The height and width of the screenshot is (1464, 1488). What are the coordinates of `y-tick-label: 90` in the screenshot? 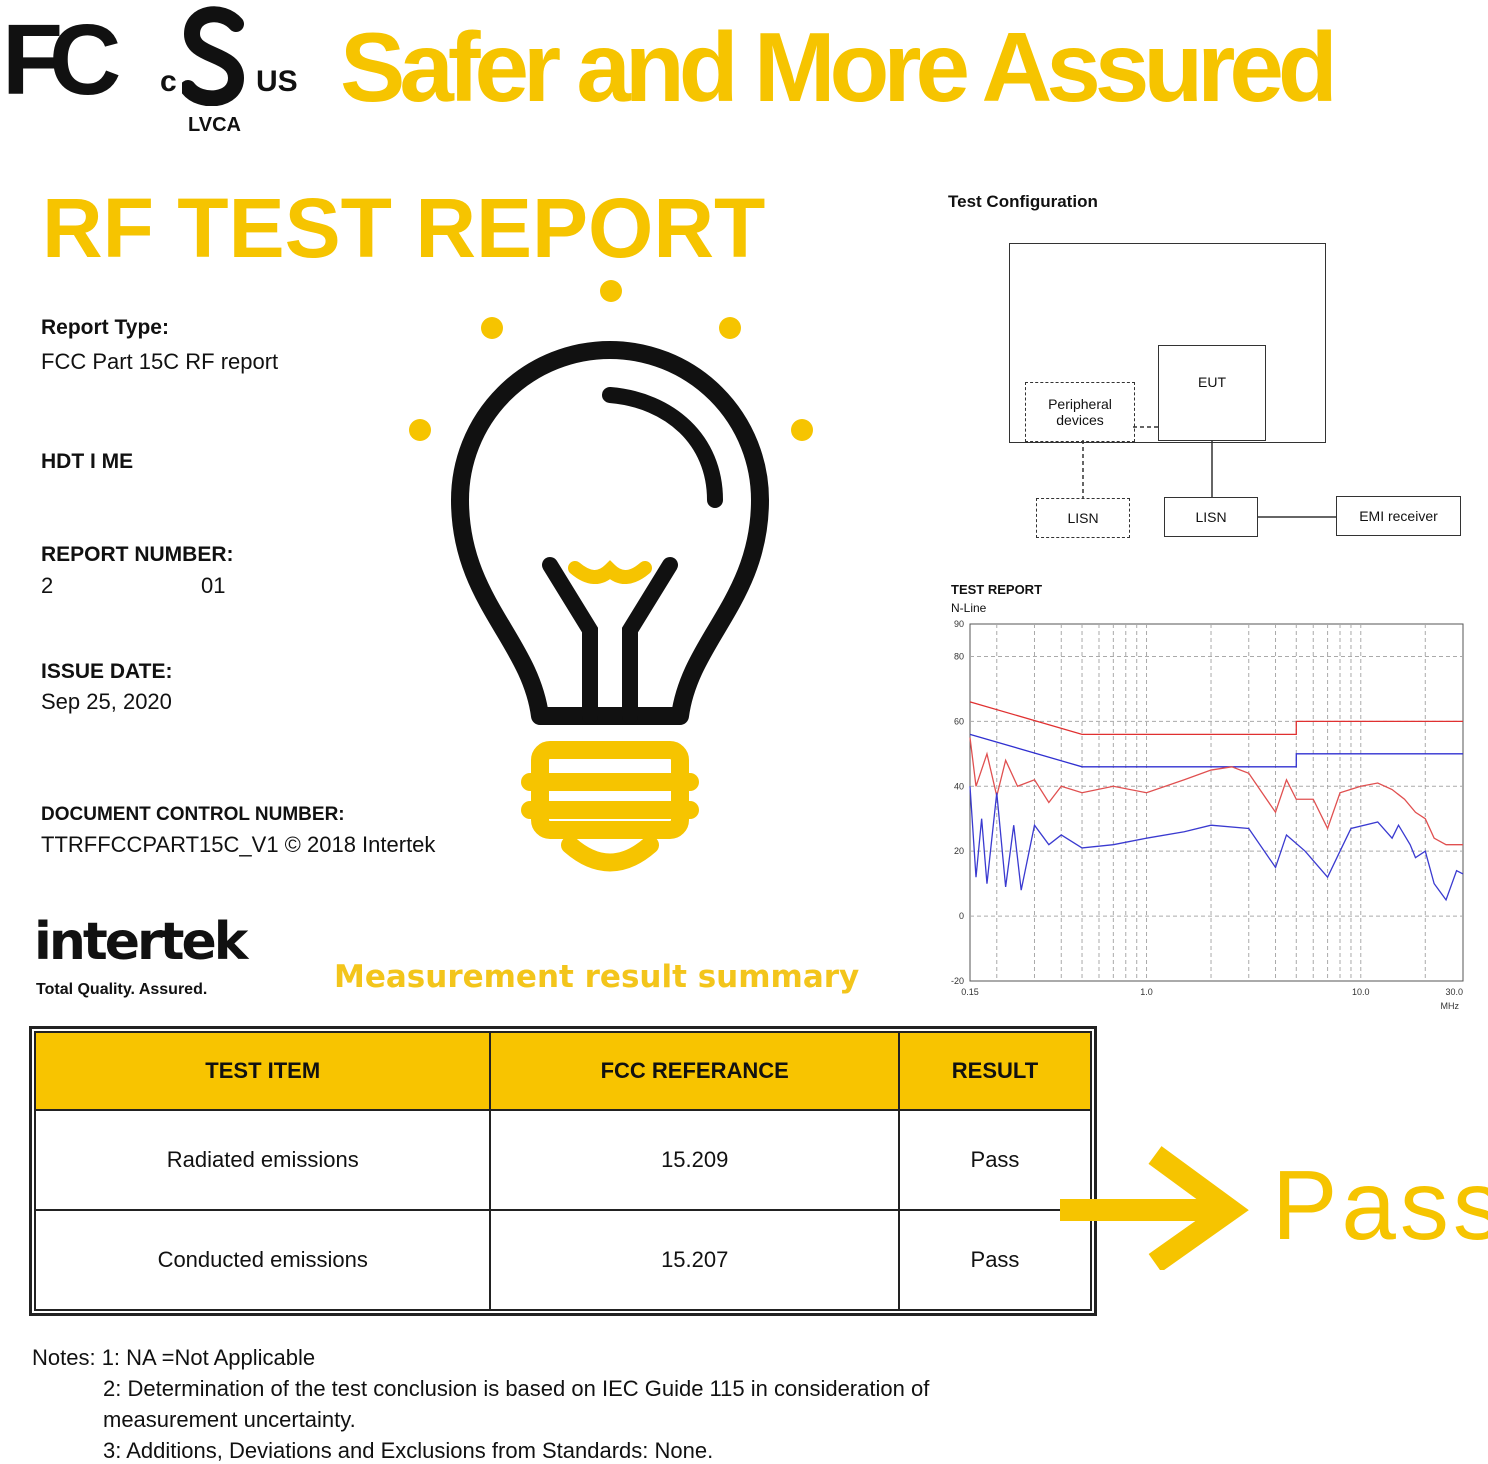 It's located at (959, 624).